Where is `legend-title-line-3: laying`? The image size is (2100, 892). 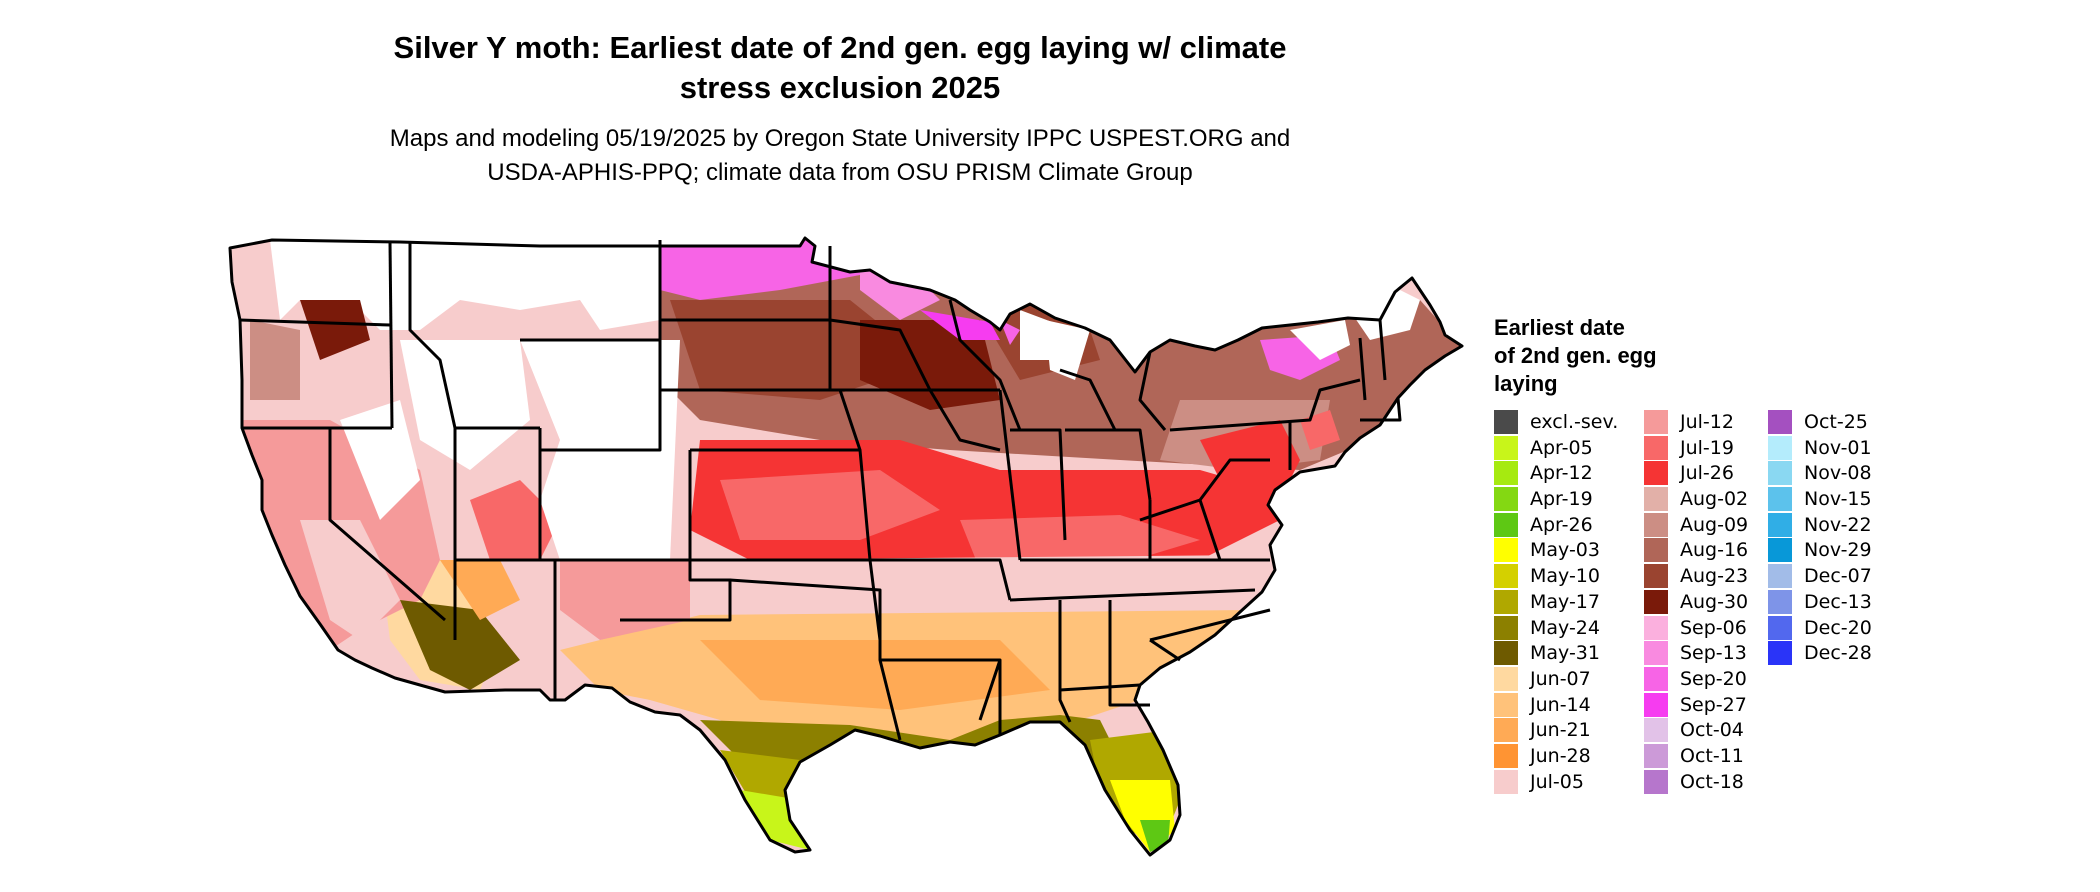
legend-title-line-3: laying is located at coordinates (1526, 383).